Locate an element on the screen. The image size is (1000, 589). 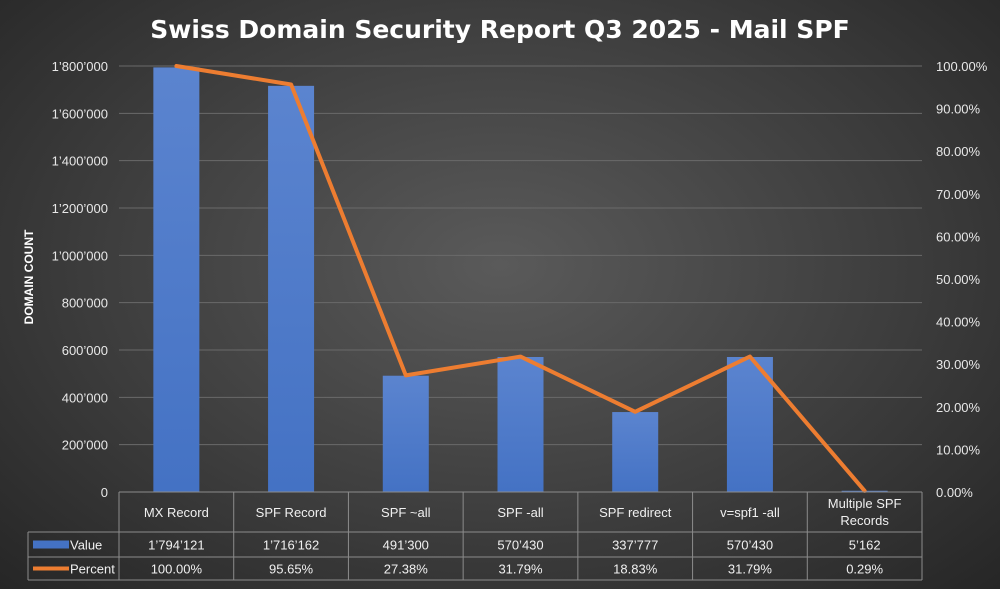
right-tick-label: 0.00% is located at coordinates (954, 492).